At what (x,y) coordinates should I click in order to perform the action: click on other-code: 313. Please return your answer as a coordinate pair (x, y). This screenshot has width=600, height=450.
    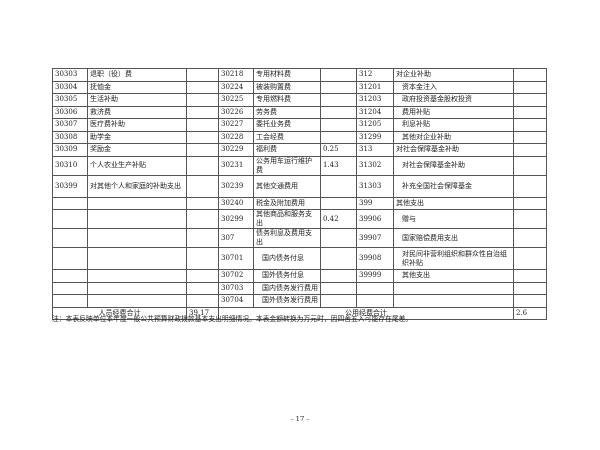
    Looking at the image, I should click on (375, 150).